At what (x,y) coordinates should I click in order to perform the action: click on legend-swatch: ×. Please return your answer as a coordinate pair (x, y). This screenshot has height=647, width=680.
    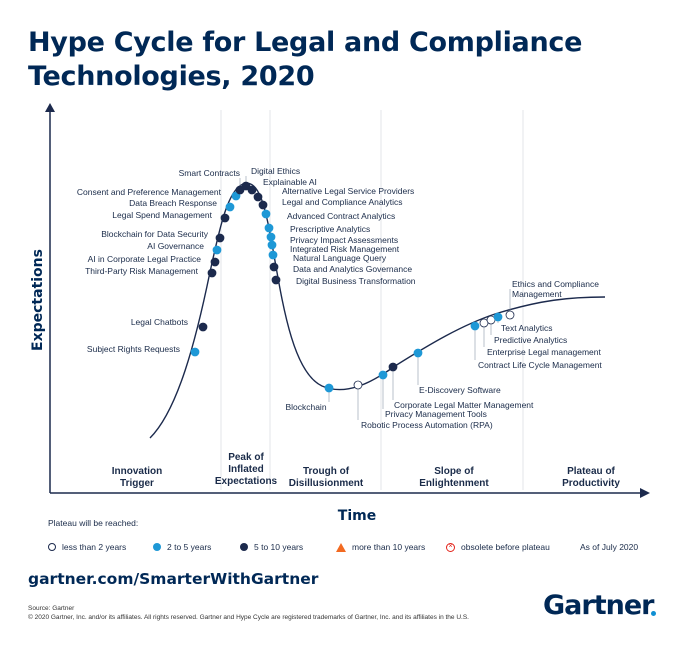
    Looking at the image, I should click on (450, 547).